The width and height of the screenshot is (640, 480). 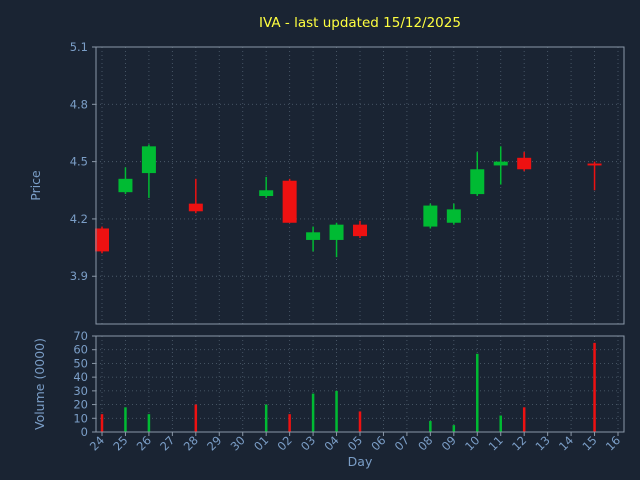 I want to click on x-tick-label: 05, so click(x=355, y=443).